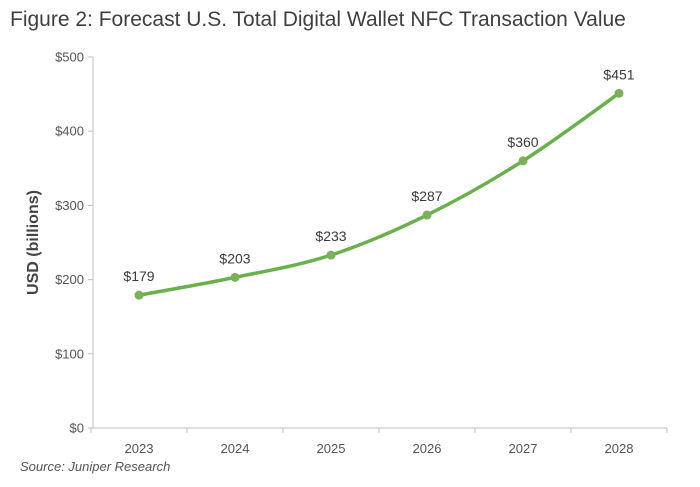  I want to click on y-tick-label: $400, so click(69, 131).